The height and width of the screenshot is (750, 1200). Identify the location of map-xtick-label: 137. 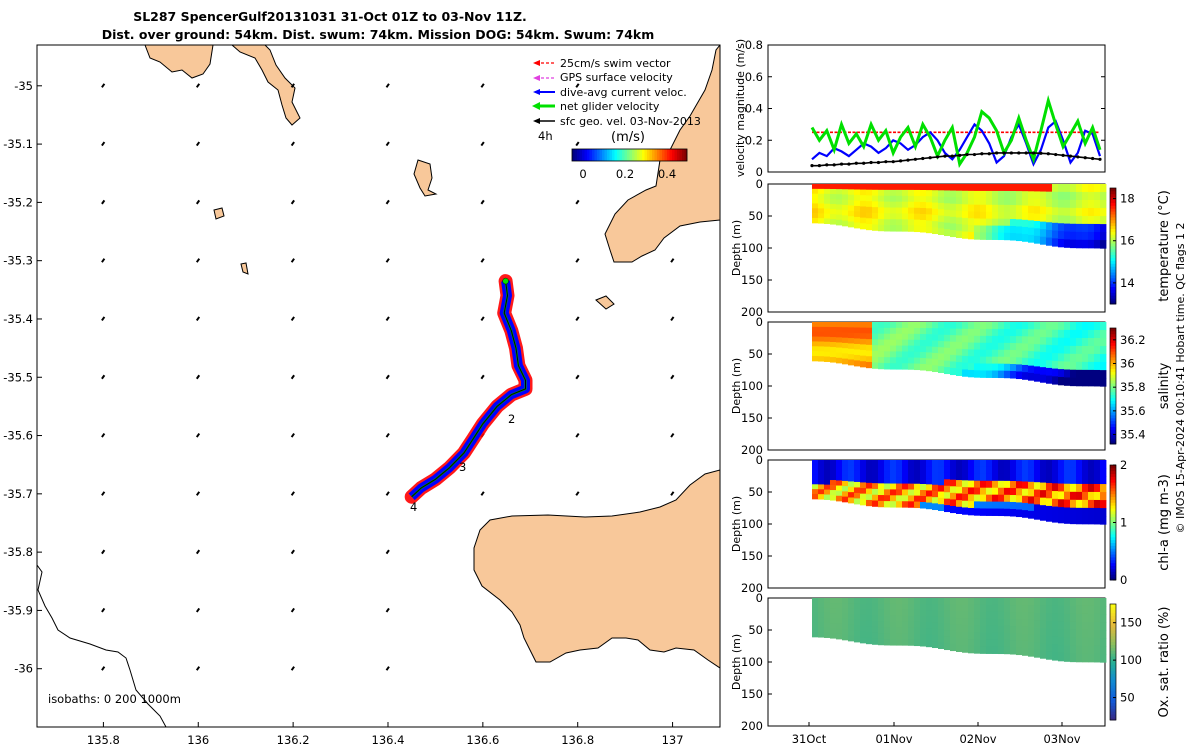
(673, 740).